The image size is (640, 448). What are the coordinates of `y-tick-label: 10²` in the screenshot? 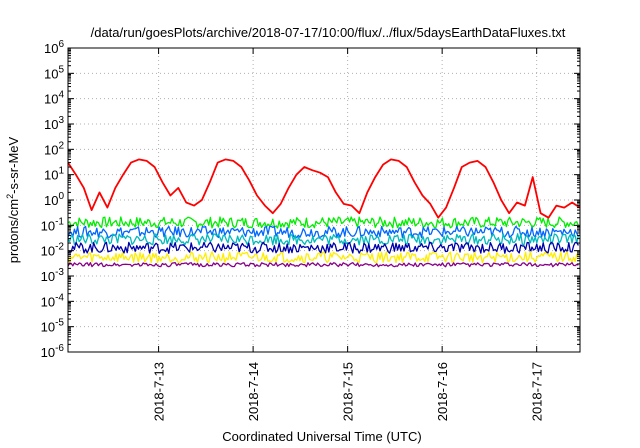 It's located at (54, 148).